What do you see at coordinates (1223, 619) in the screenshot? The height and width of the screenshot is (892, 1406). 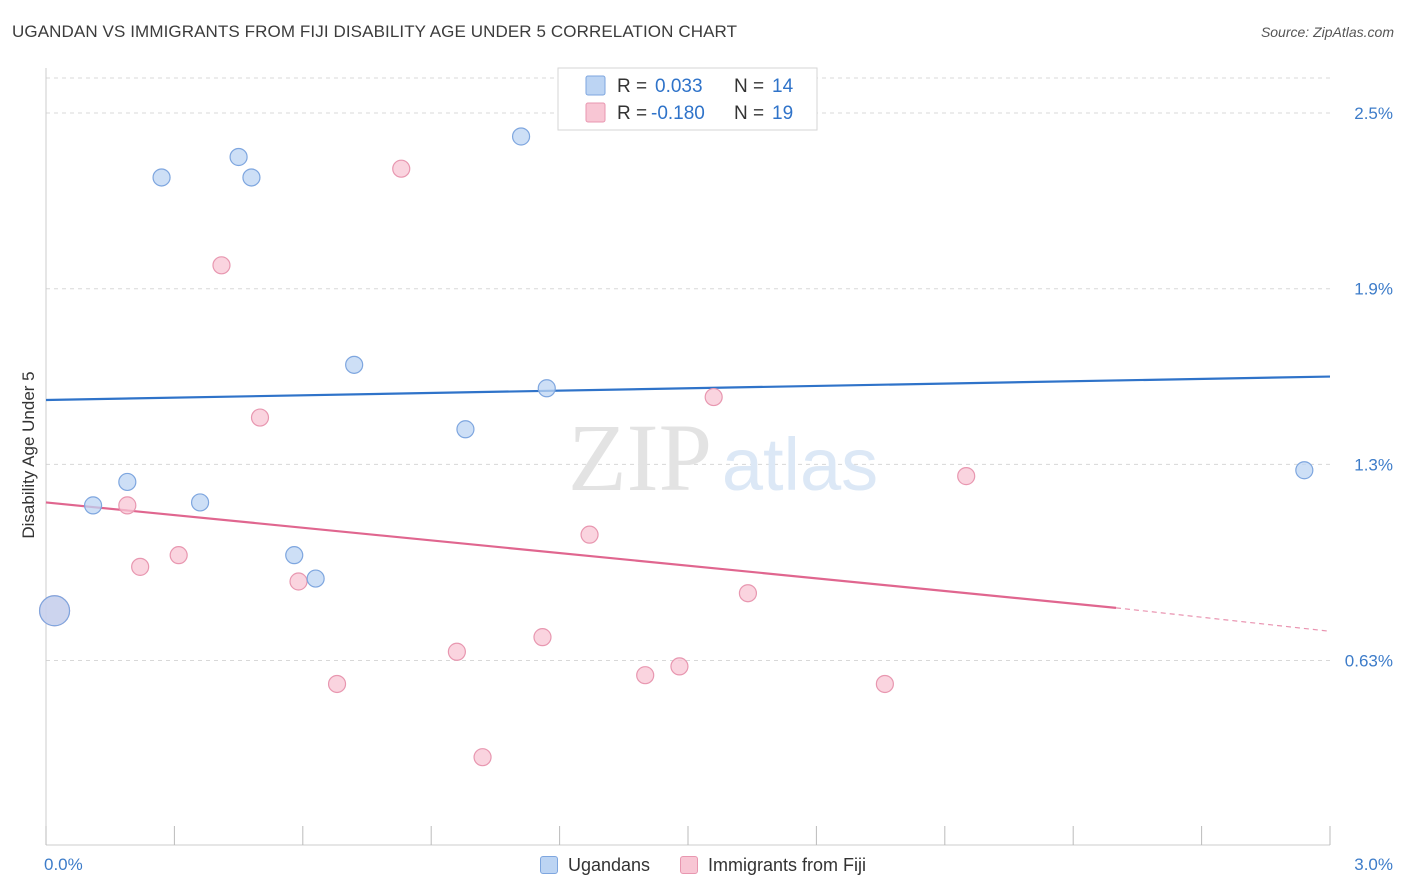 I see `trend-line-fiji-extension` at bounding box center [1223, 619].